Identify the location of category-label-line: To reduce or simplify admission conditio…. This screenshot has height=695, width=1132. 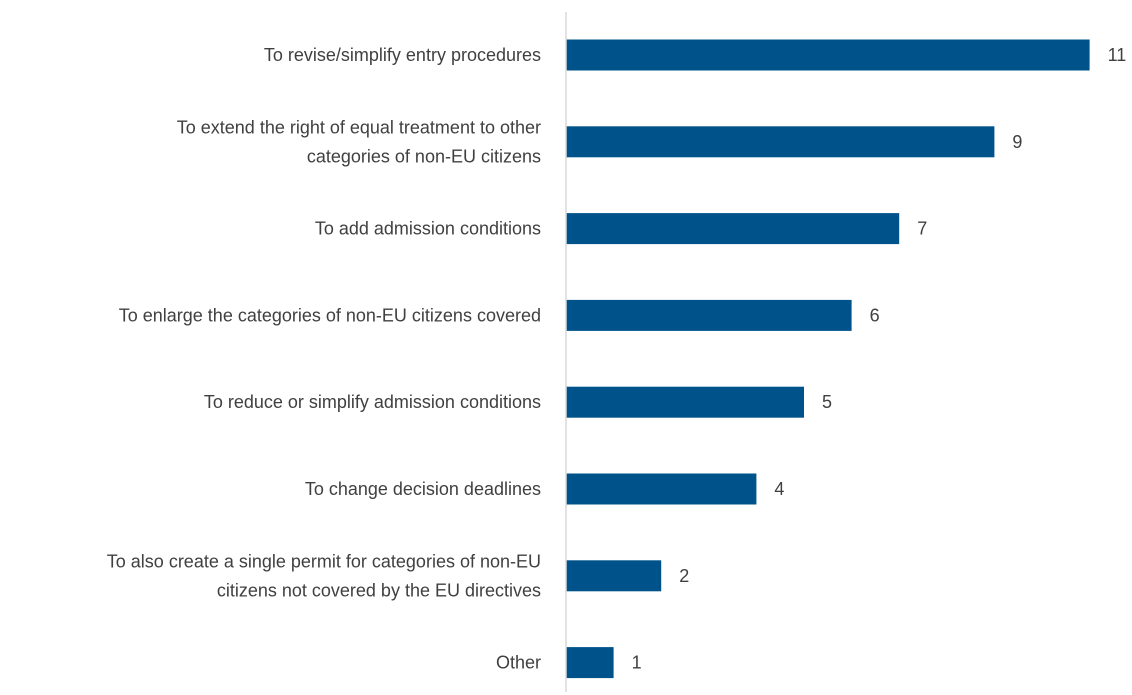
(372, 402).